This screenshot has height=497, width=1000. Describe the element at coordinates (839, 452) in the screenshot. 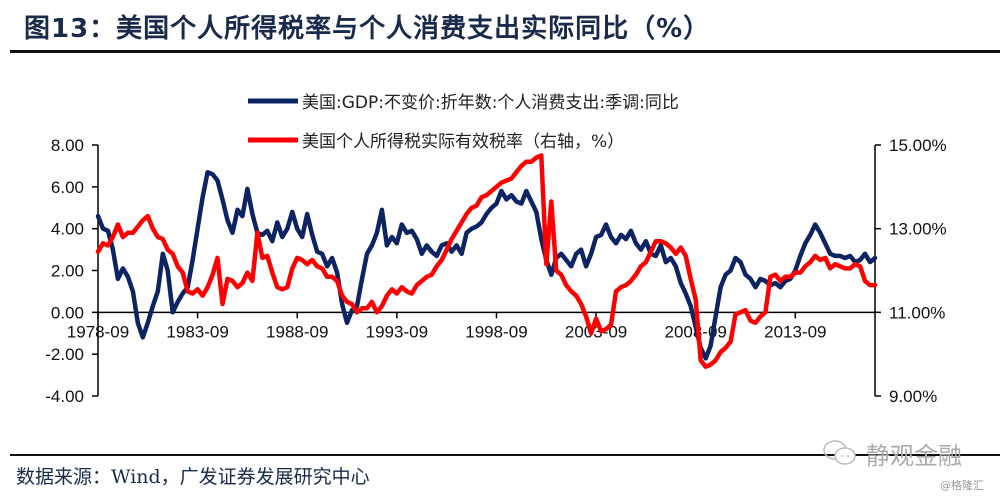

I see `wechat-icon` at that location.